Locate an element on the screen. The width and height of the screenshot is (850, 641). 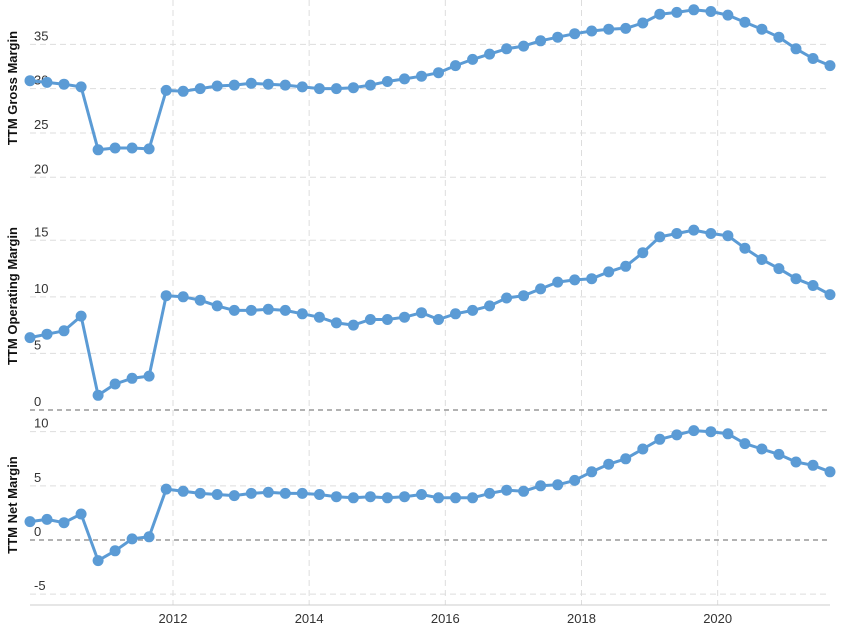
panel-1-y-tick-label: 35 is located at coordinates (41, 35).